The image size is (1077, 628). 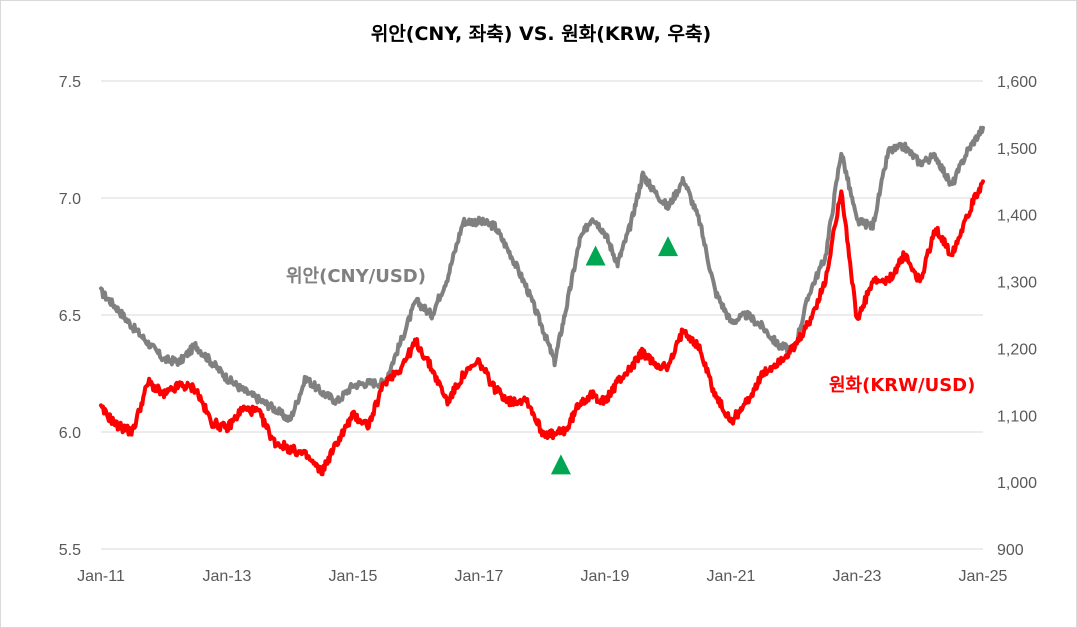 I want to click on x-tick-label: Jan-21, so click(x=731, y=576).